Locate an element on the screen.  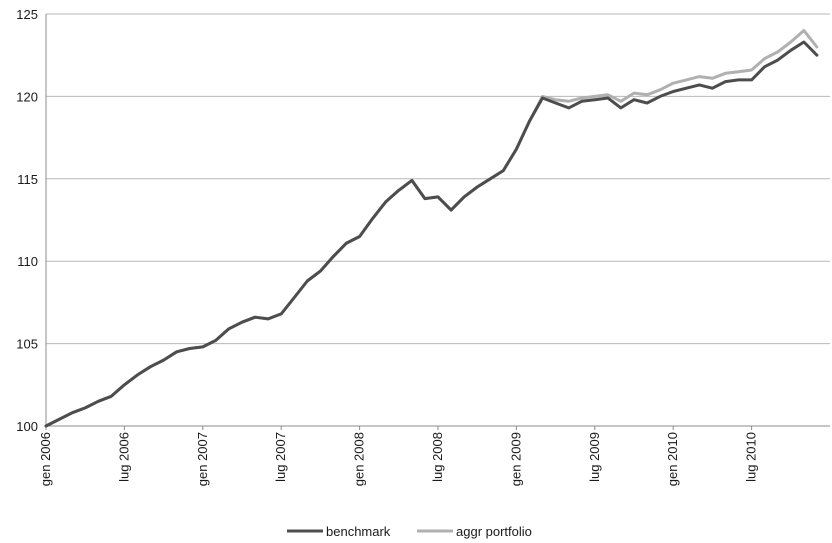
y-axis: 100 105 110 115 120 125 is located at coordinates (27, 220).